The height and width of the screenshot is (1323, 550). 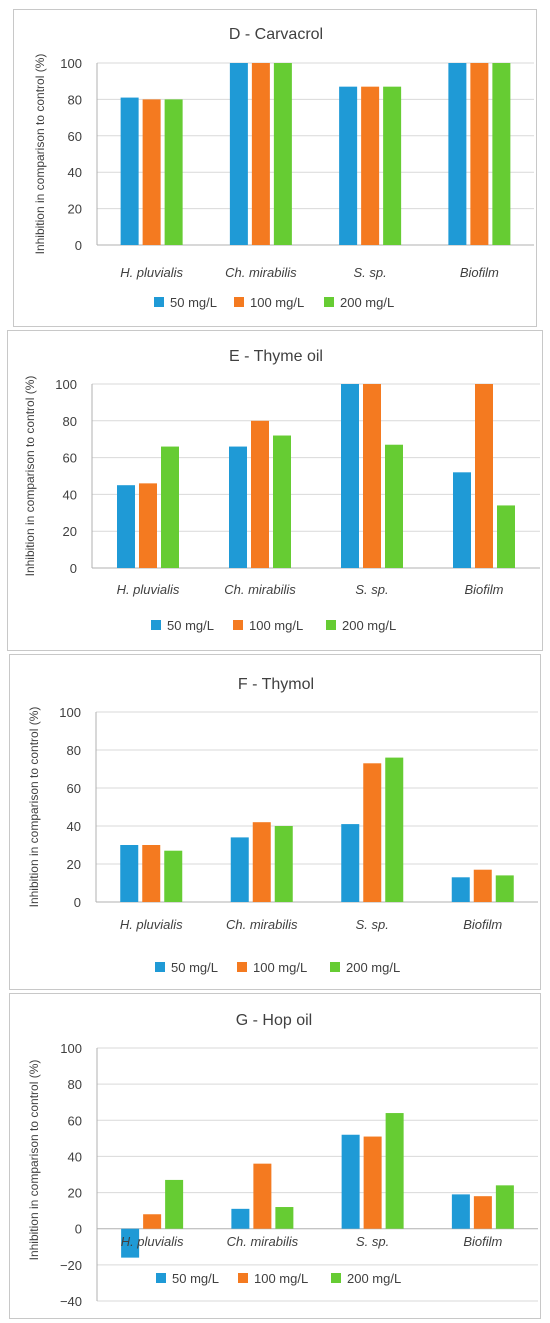 What do you see at coordinates (239, 869) in the screenshot?
I see `bar-thymol-s0-c1` at bounding box center [239, 869].